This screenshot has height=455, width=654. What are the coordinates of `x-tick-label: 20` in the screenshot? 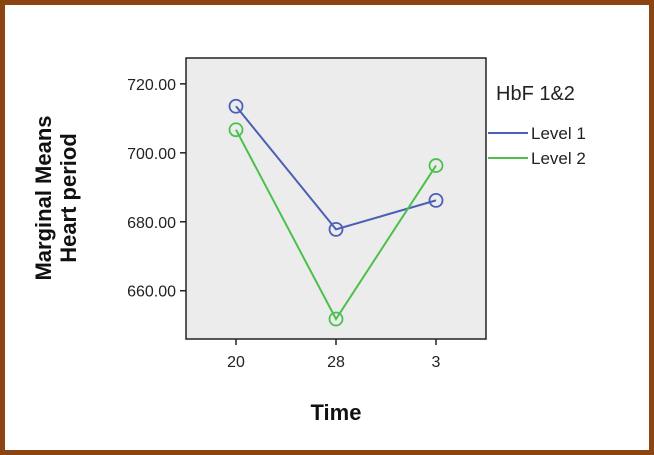 It's located at (236, 362).